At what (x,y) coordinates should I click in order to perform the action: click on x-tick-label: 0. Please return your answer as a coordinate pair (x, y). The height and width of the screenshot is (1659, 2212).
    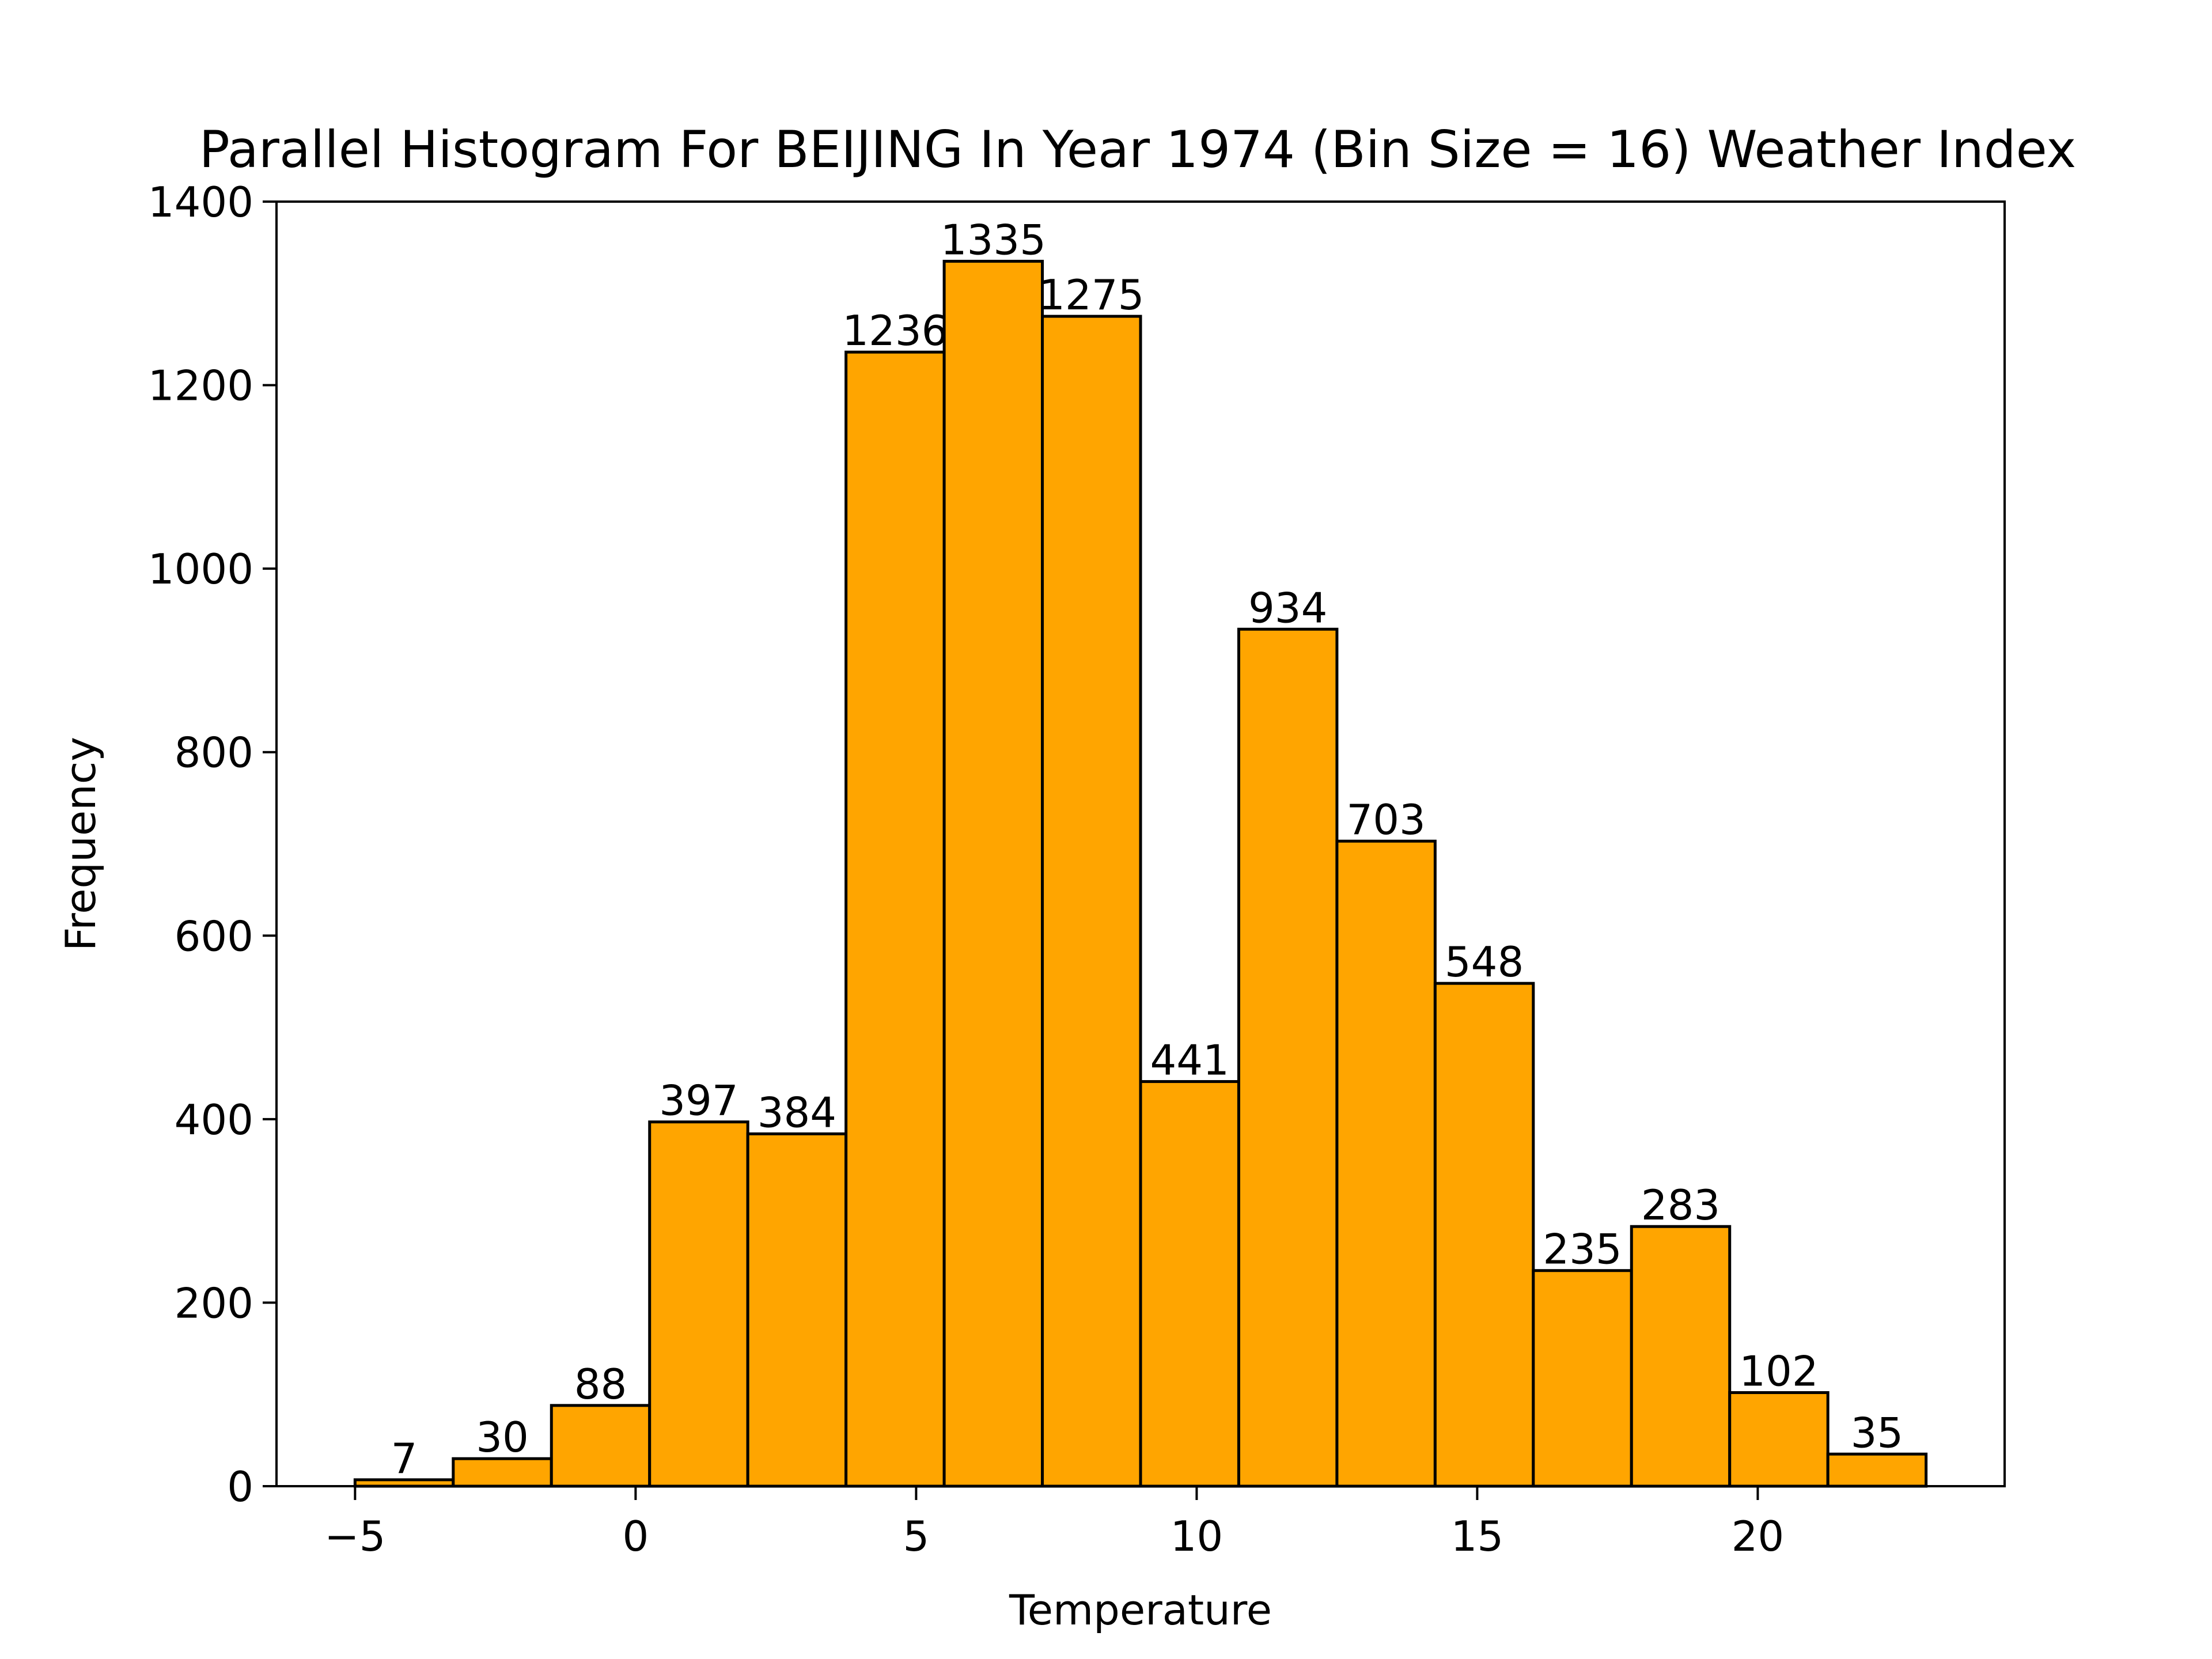
    Looking at the image, I should click on (635, 1536).